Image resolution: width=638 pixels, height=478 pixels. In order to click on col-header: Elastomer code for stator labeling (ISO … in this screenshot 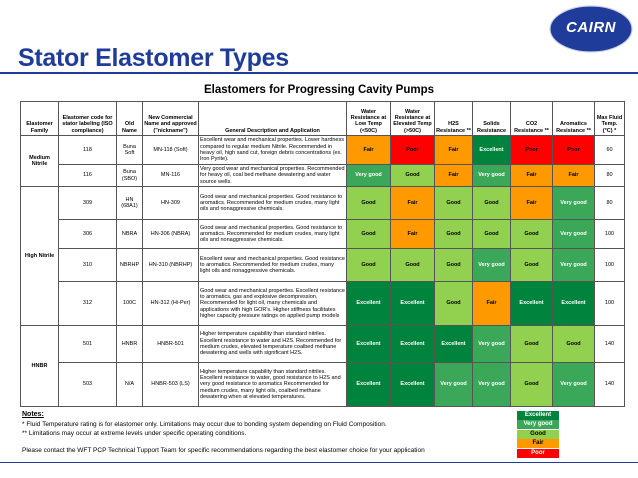, I will do `click(87, 118)`.